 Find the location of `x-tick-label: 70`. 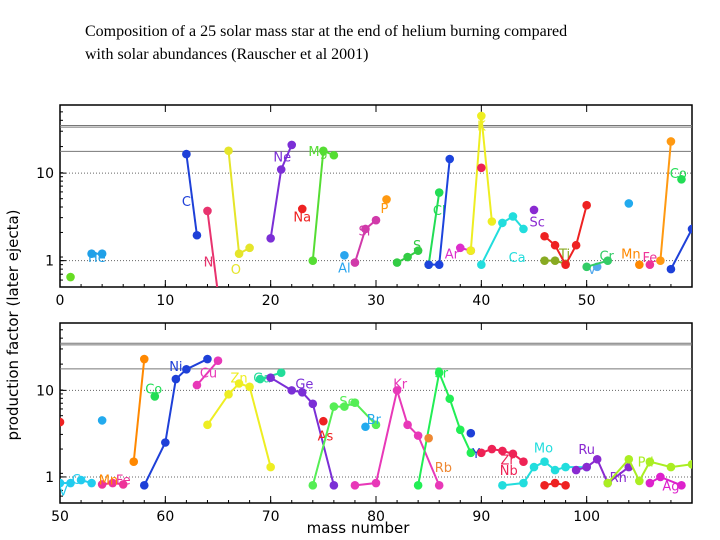

x-tick-label: 70 is located at coordinates (271, 517).